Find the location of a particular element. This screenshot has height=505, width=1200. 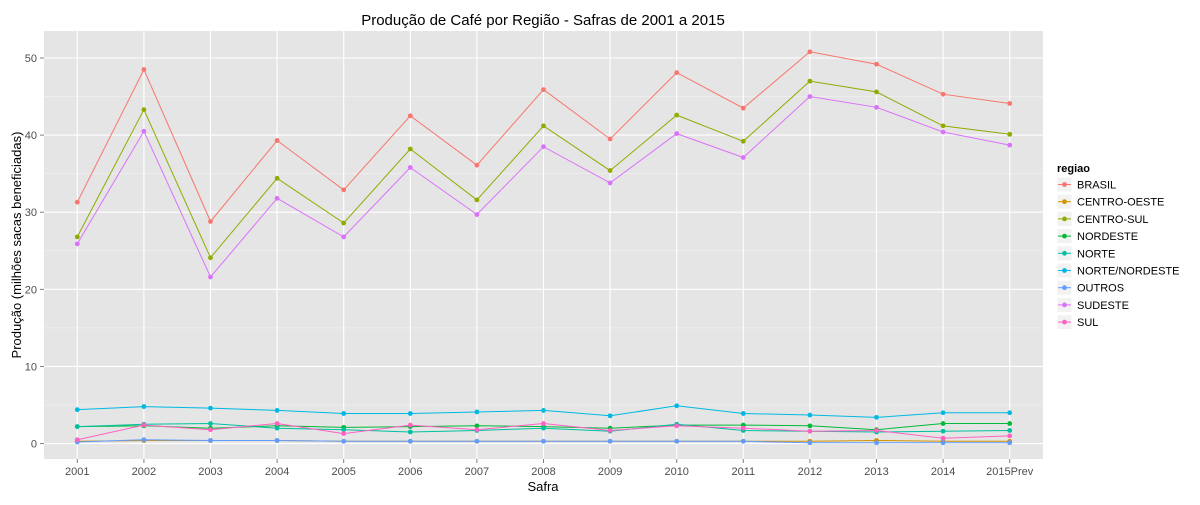

x-axis-title: Safra is located at coordinates (543, 486).